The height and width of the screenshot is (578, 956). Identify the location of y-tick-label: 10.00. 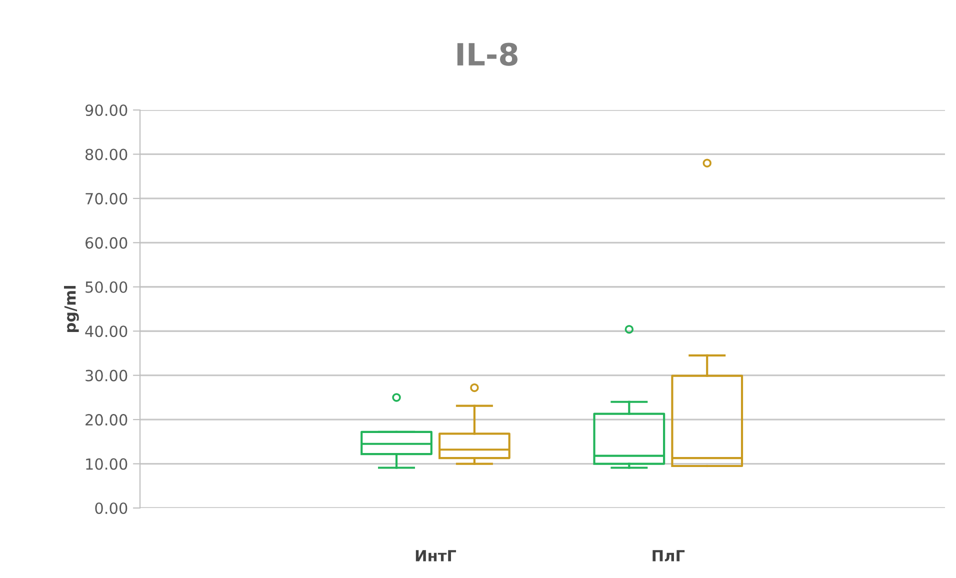
(107, 464).